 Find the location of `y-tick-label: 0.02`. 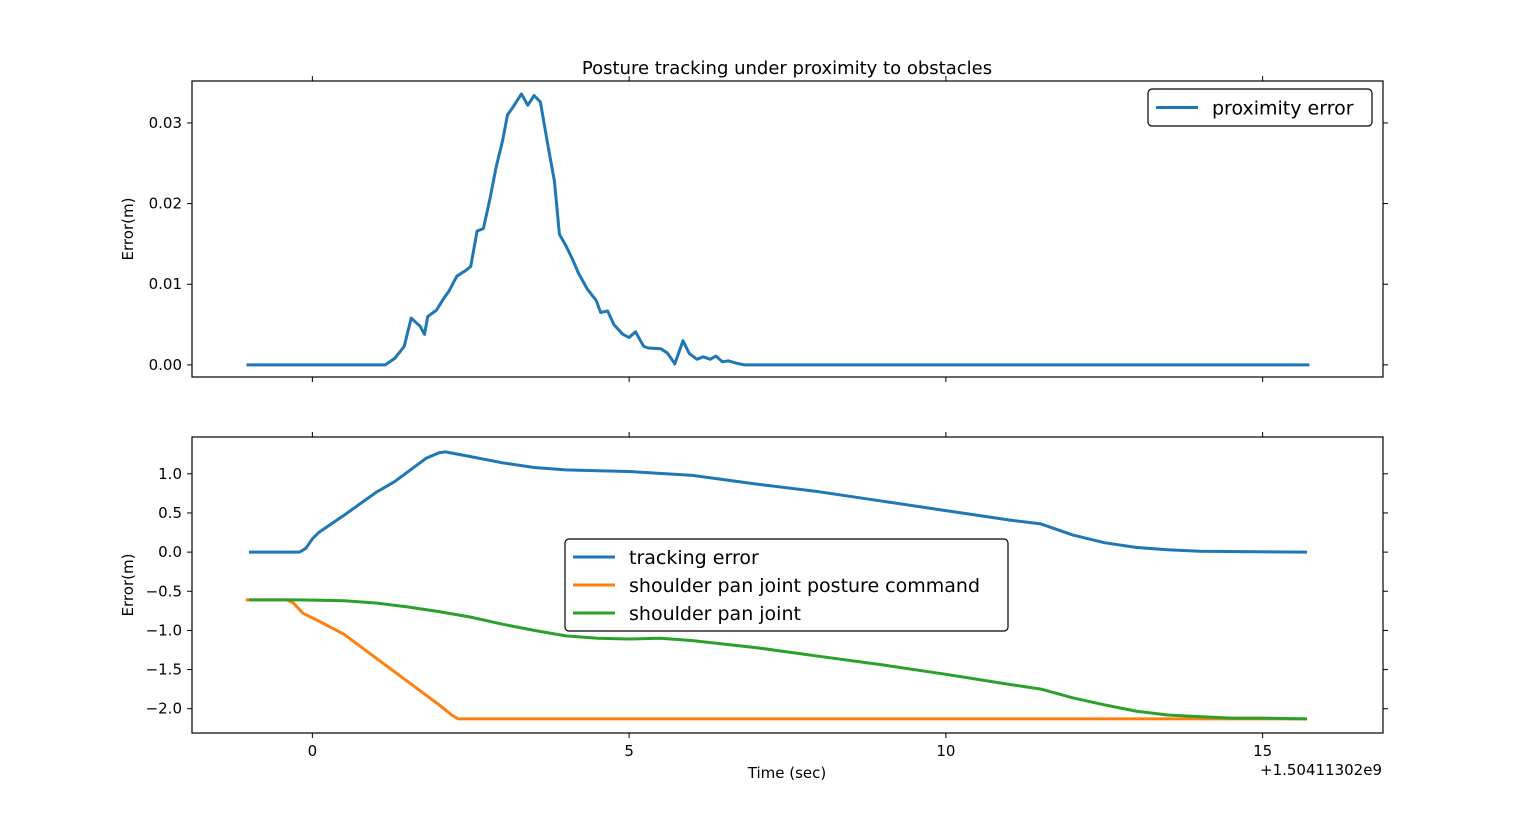

y-tick-label: 0.02 is located at coordinates (165, 204).